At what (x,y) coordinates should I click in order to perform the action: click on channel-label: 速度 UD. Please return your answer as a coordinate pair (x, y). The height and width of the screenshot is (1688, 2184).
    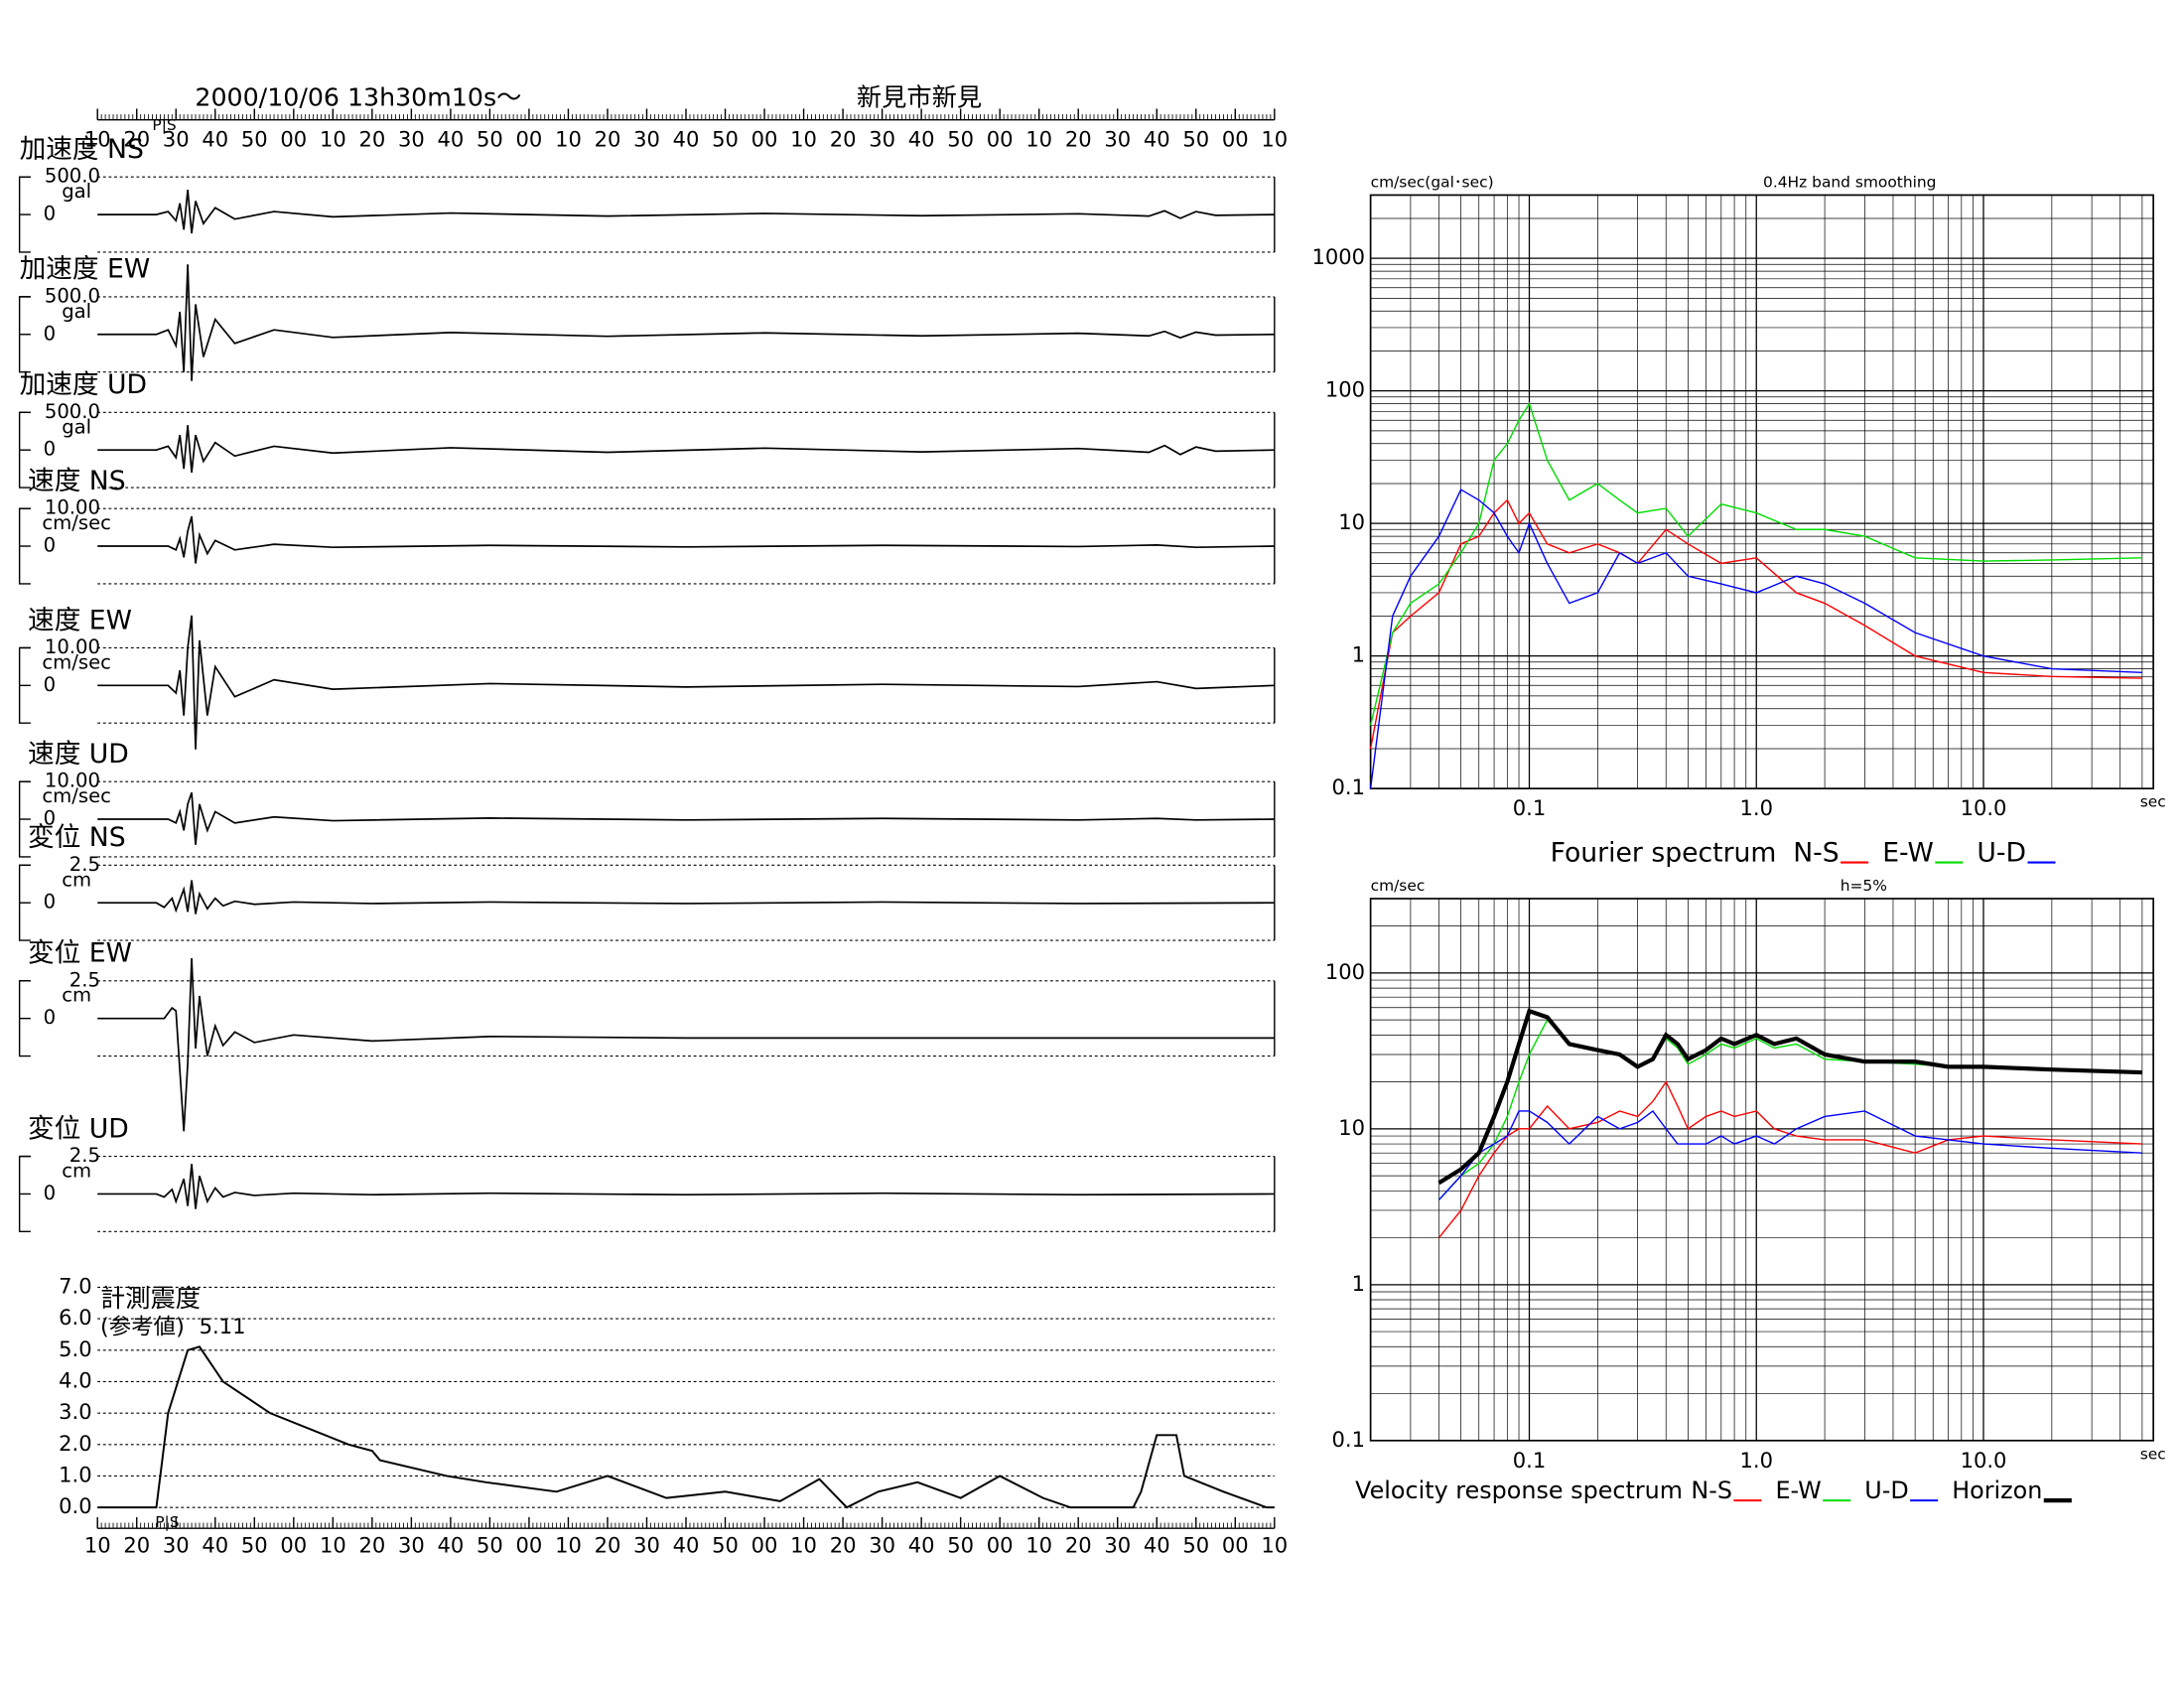
    Looking at the image, I should click on (78, 754).